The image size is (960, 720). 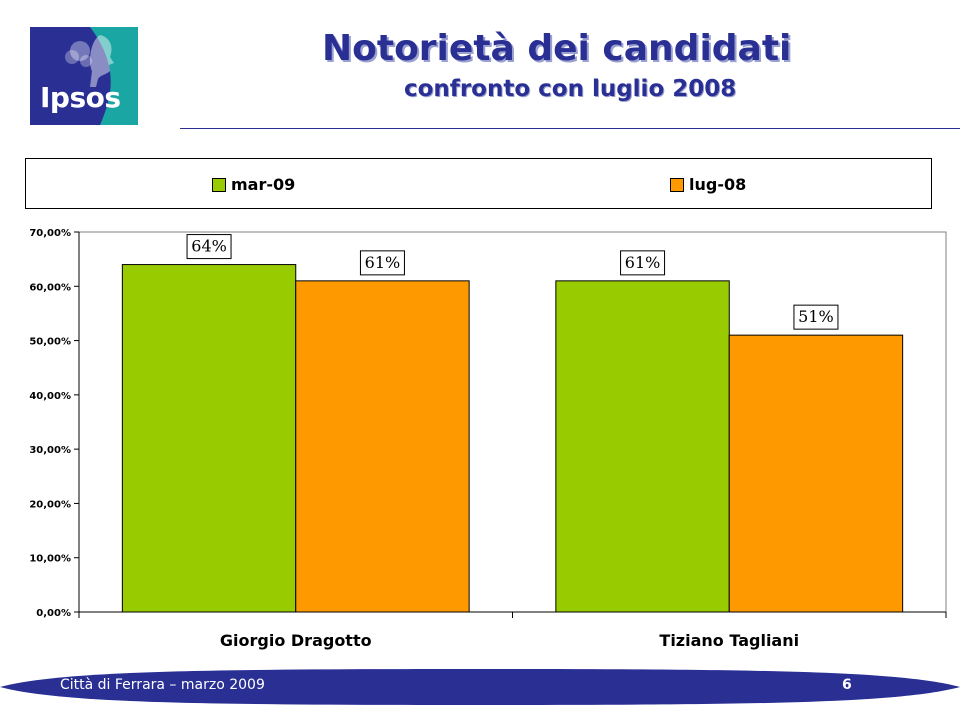 What do you see at coordinates (570, 89) in the screenshot?
I see `page-subtitle: confronto con luglio 2008` at bounding box center [570, 89].